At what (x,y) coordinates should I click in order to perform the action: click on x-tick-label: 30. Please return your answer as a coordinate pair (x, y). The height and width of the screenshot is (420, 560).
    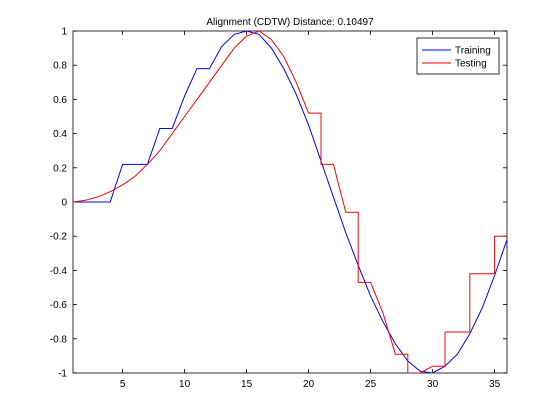
    Looking at the image, I should click on (433, 384).